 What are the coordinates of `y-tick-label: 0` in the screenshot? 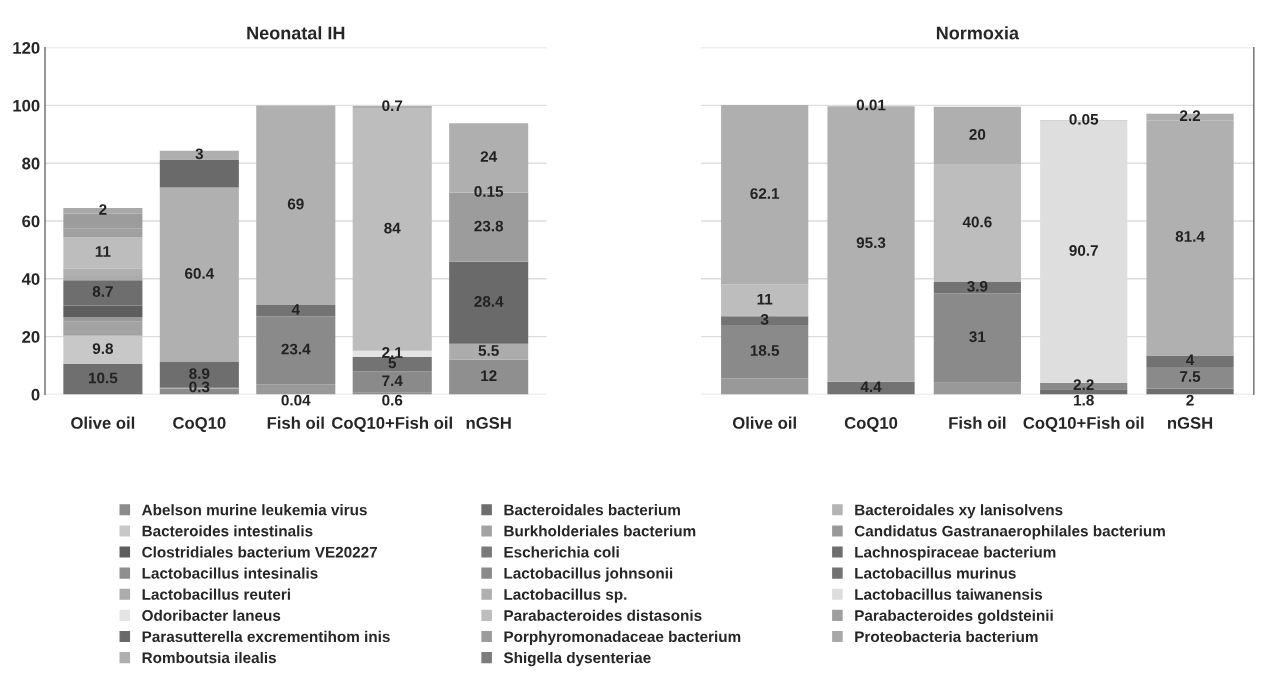 It's located at (35, 394).